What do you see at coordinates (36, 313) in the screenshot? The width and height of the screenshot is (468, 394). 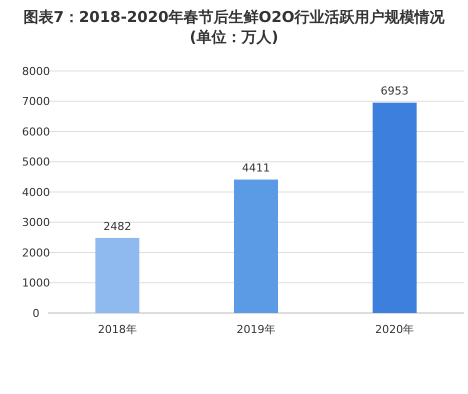 I see `y-tick-label: 0` at bounding box center [36, 313].